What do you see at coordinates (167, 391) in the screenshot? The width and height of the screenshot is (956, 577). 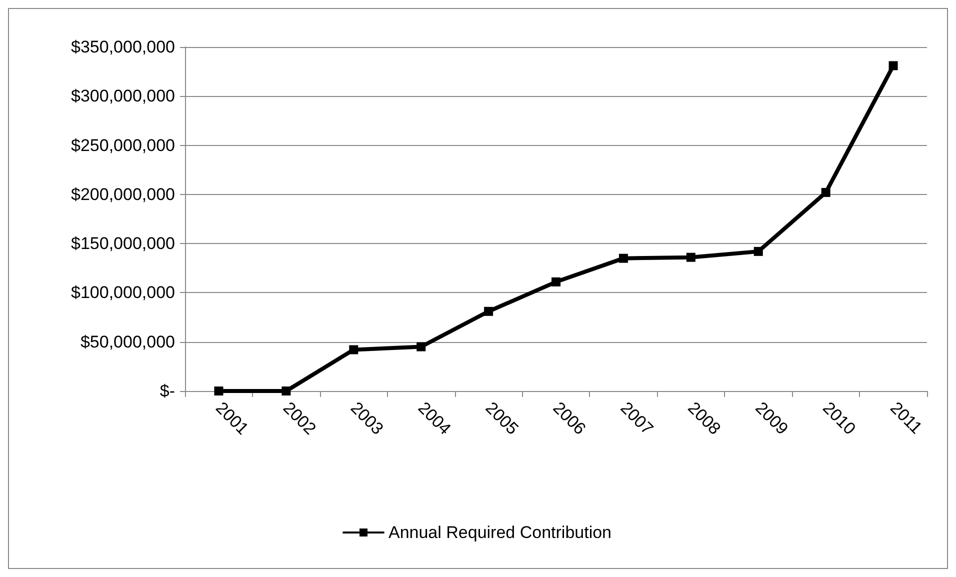 I see `y-tick-label: $-` at bounding box center [167, 391].